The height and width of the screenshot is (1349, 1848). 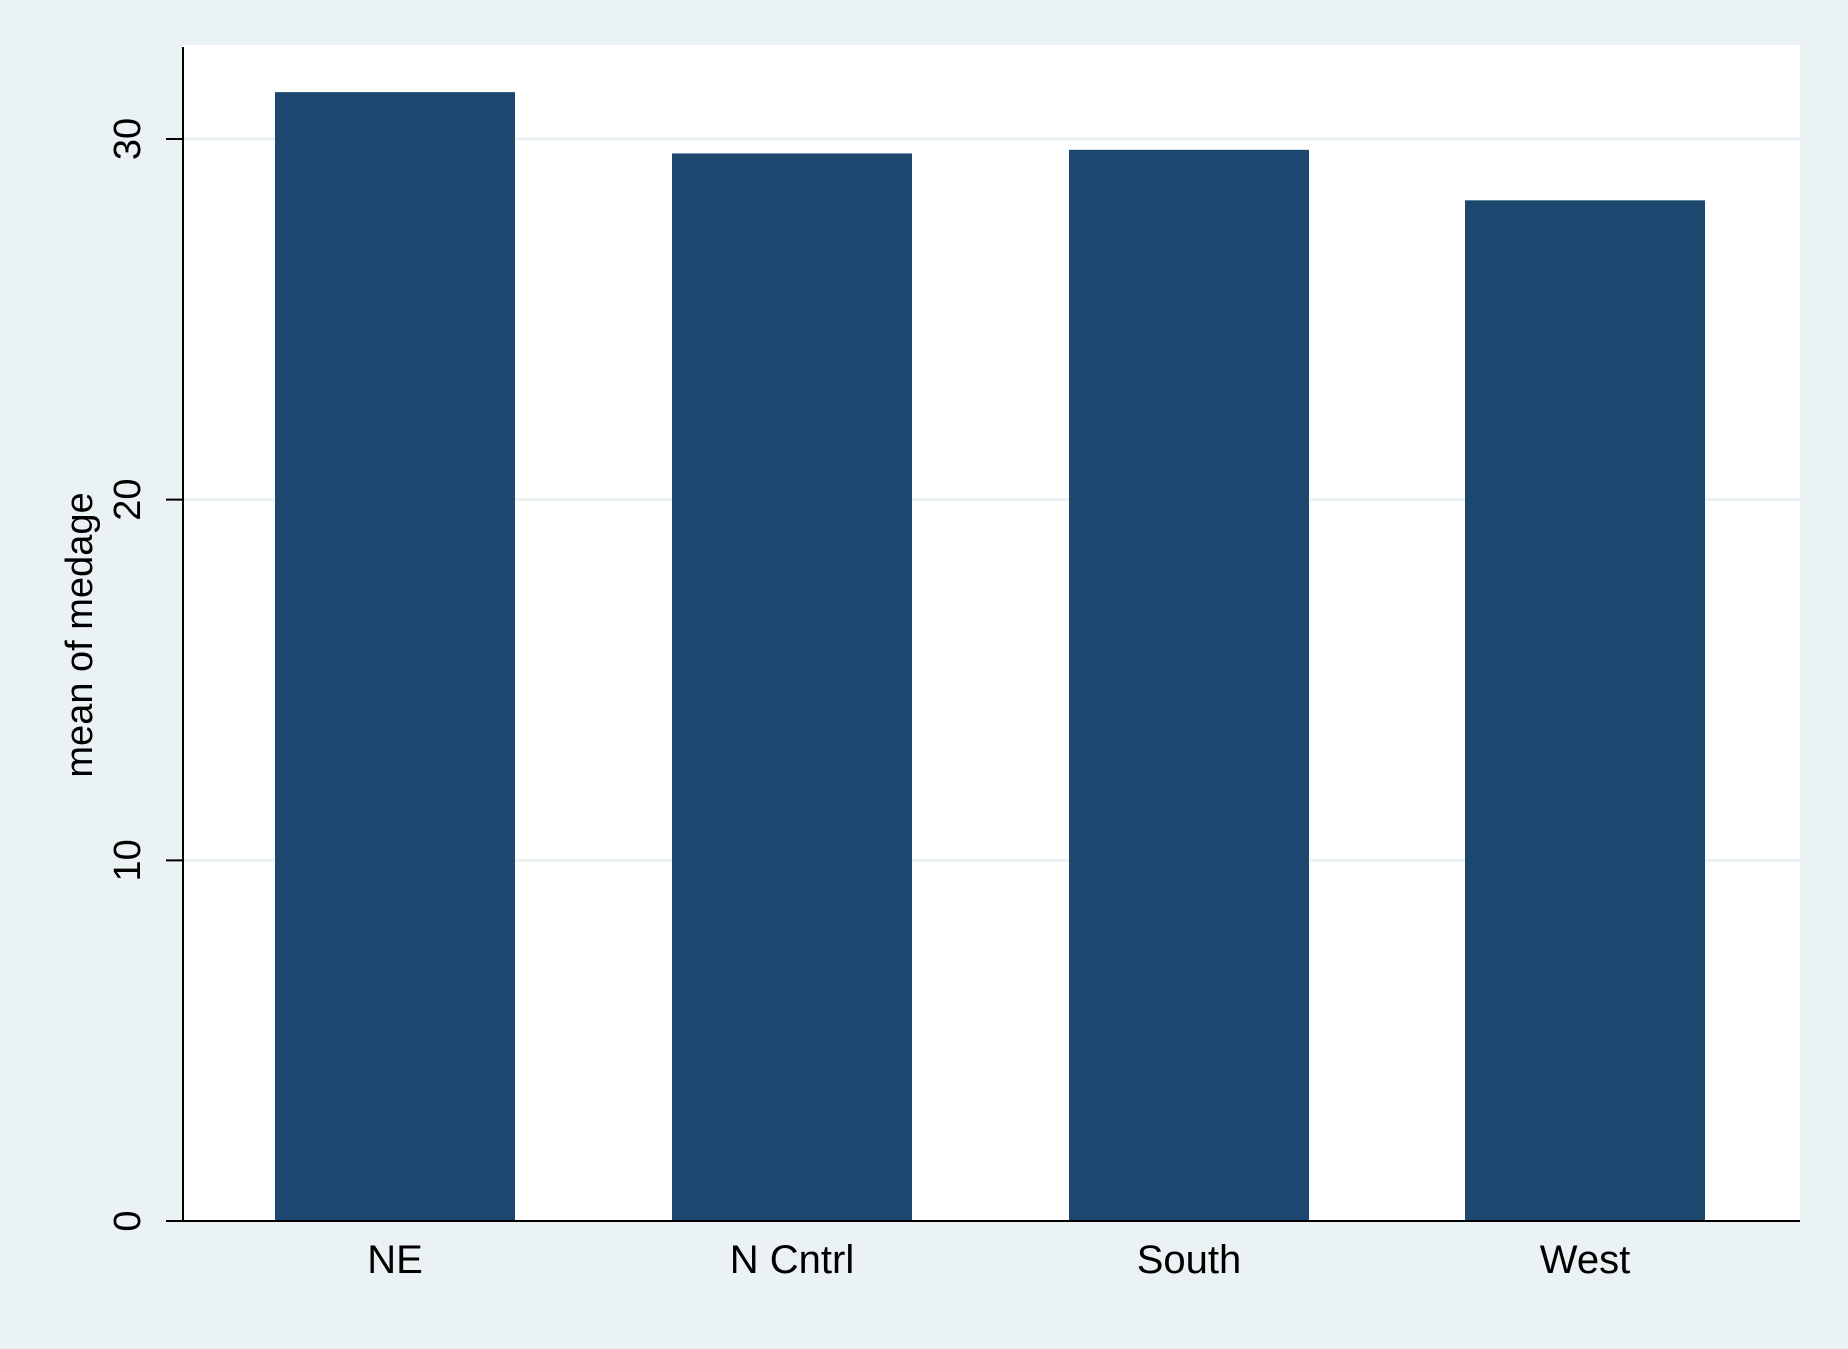 What do you see at coordinates (792, 687) in the screenshot?
I see `bar-n-cntrl` at bounding box center [792, 687].